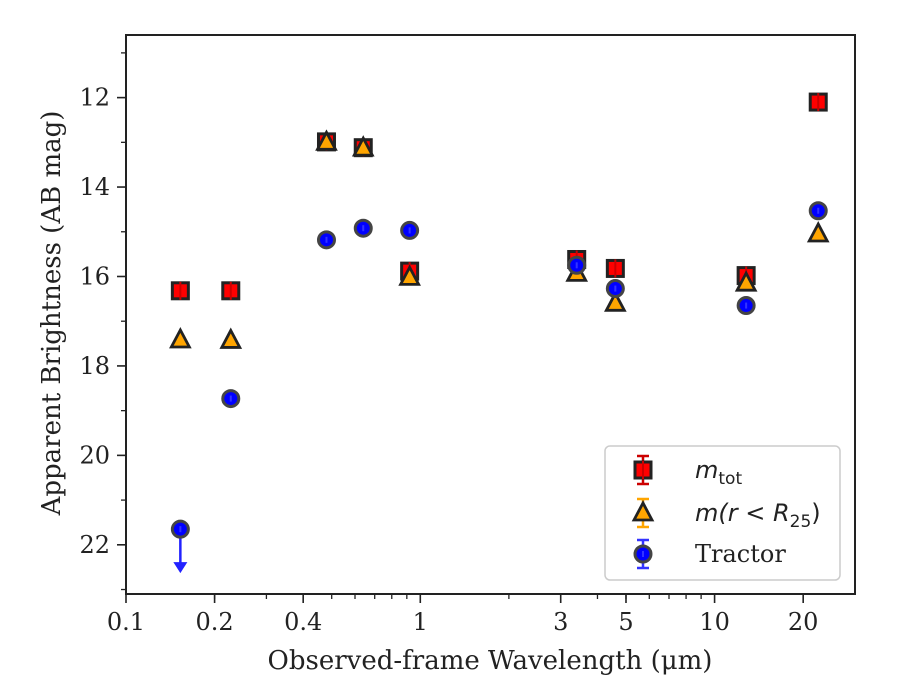 The height and width of the screenshot is (700, 900). I want to click on y-tick-label: 18, so click(94, 366).